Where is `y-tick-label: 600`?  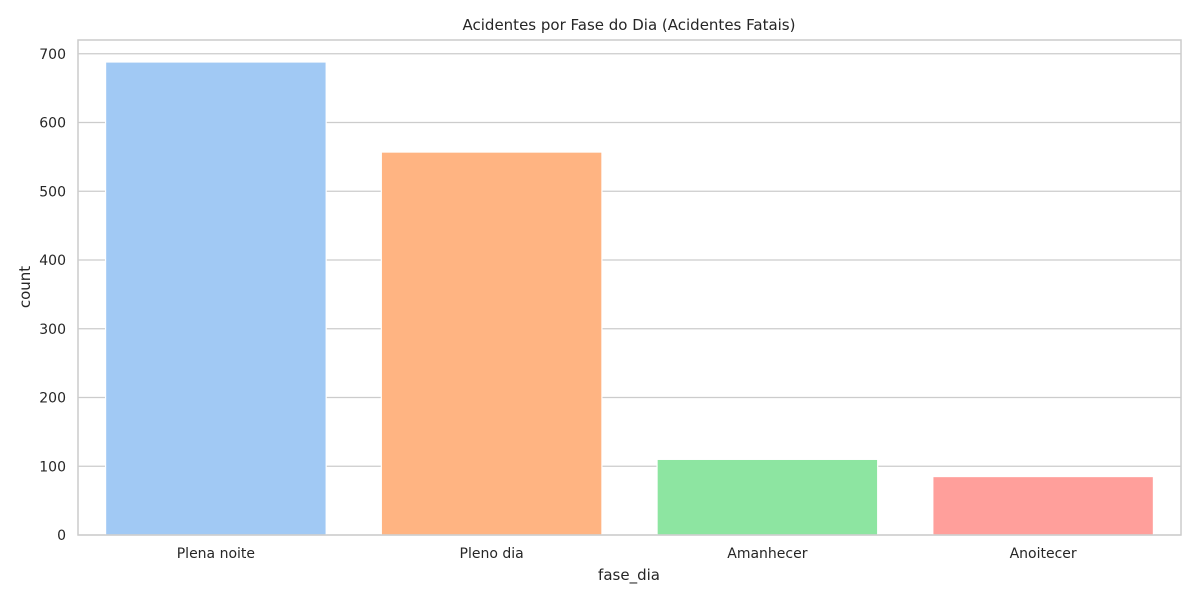
y-tick-label: 600 is located at coordinates (52, 124).